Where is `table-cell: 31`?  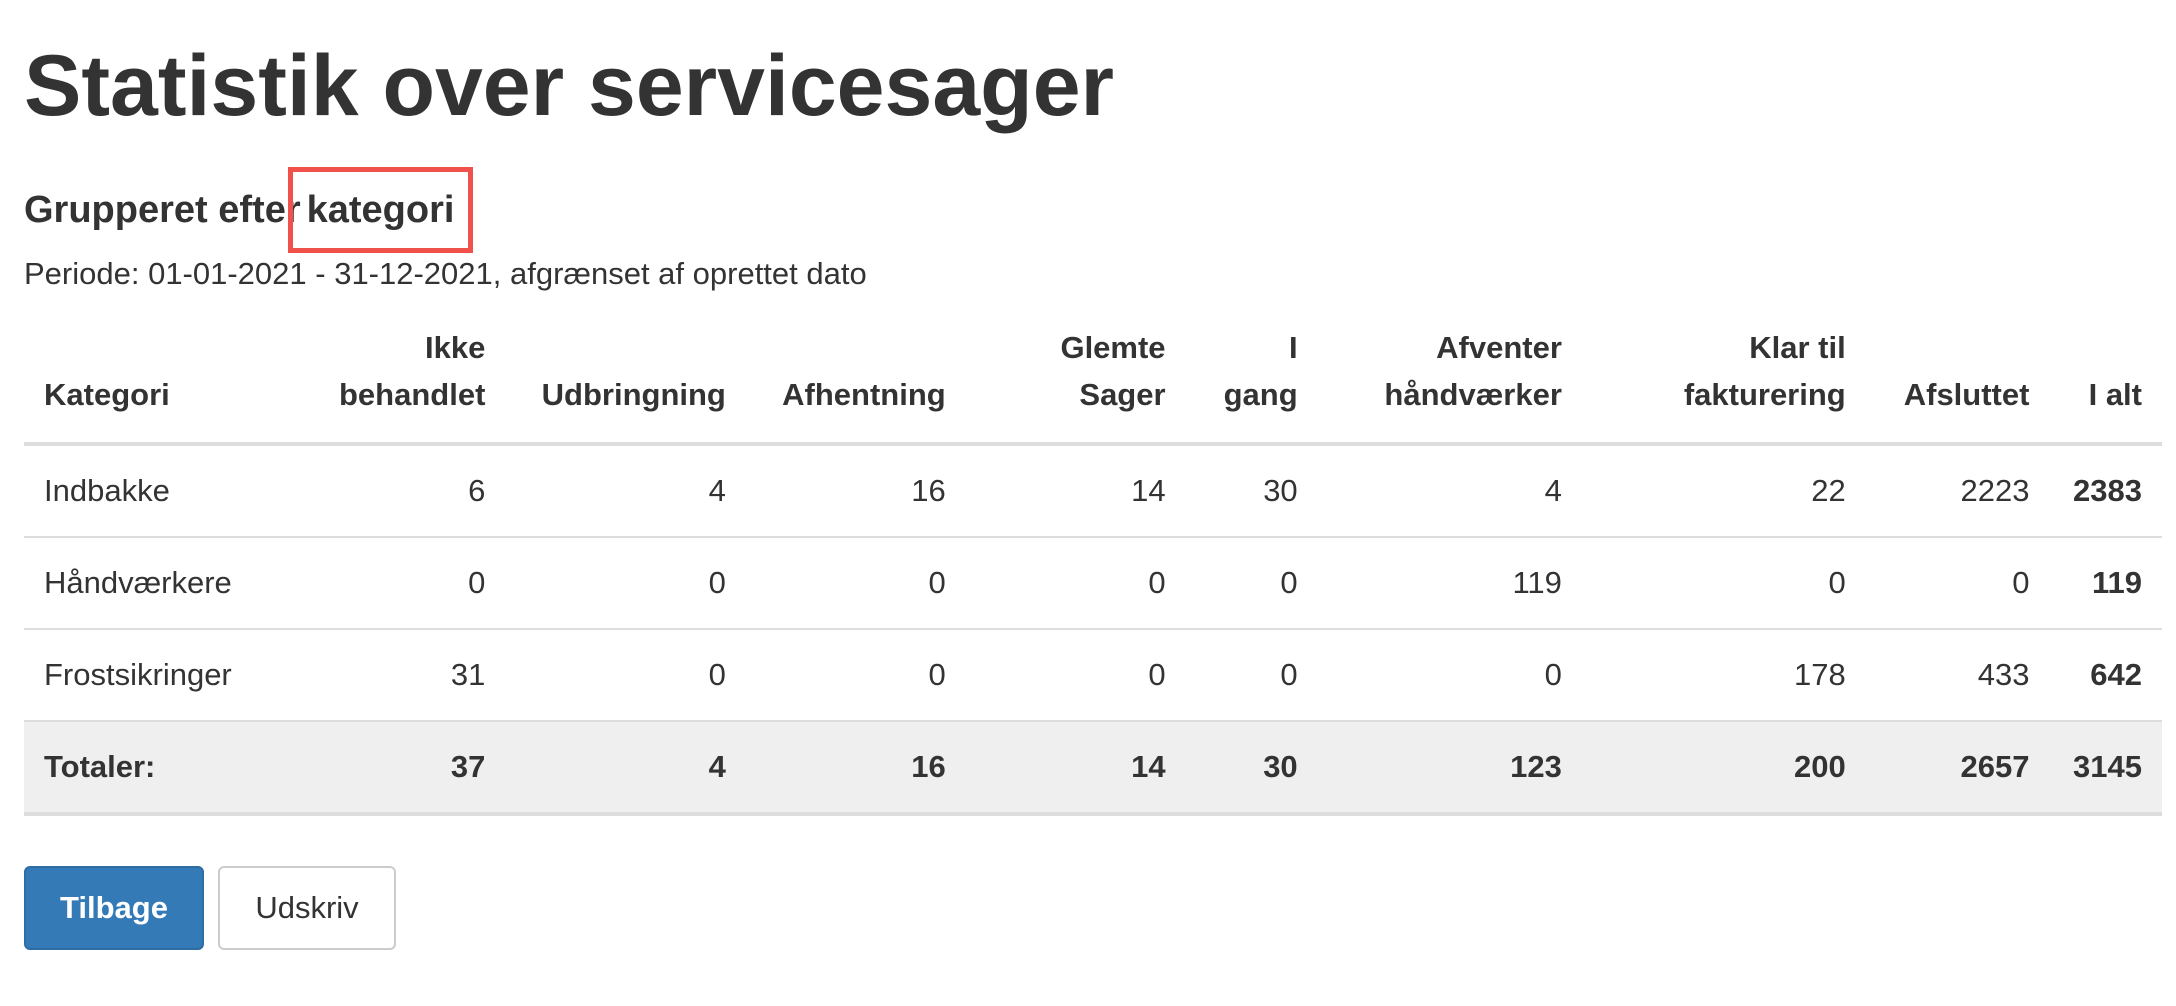 table-cell: 31 is located at coordinates (409, 674).